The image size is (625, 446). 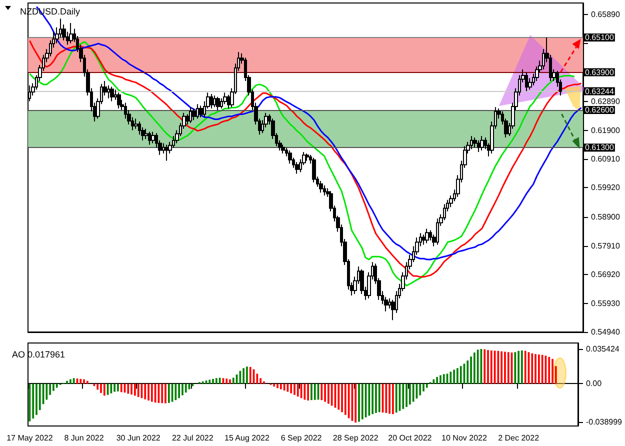 What do you see at coordinates (599, 147) in the screenshot?
I see `ref-line-label: 0.61300` at bounding box center [599, 147].